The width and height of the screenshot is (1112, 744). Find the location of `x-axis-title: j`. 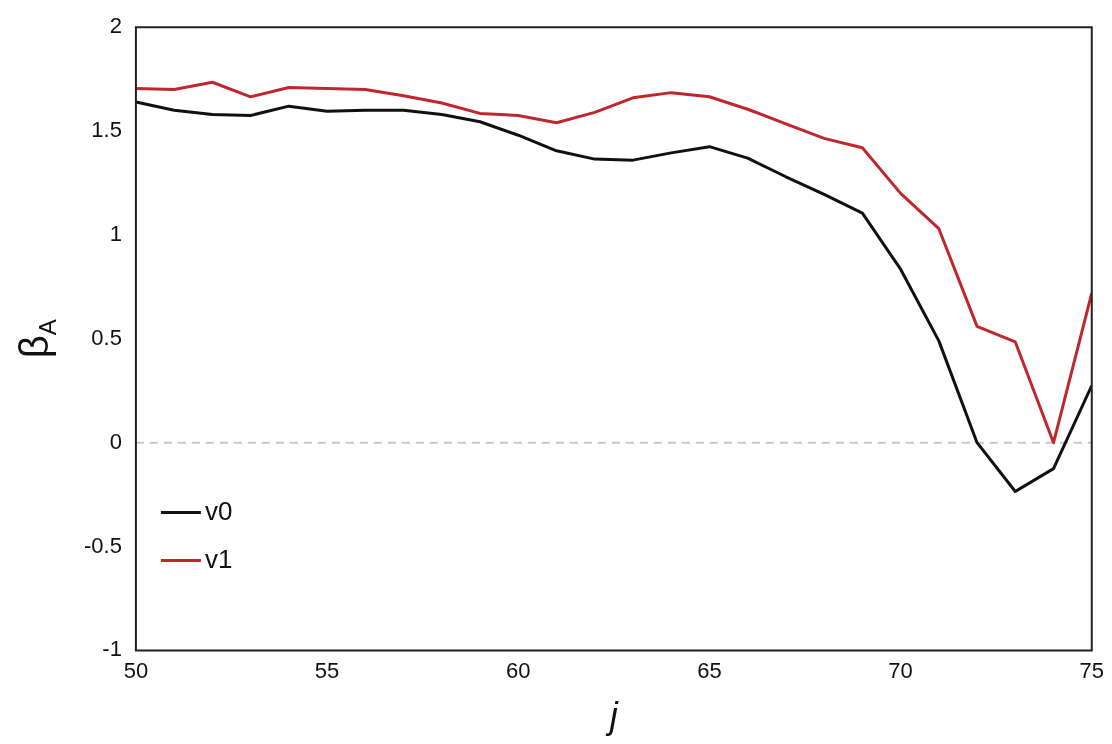

x-axis-title: j is located at coordinates (611, 716).